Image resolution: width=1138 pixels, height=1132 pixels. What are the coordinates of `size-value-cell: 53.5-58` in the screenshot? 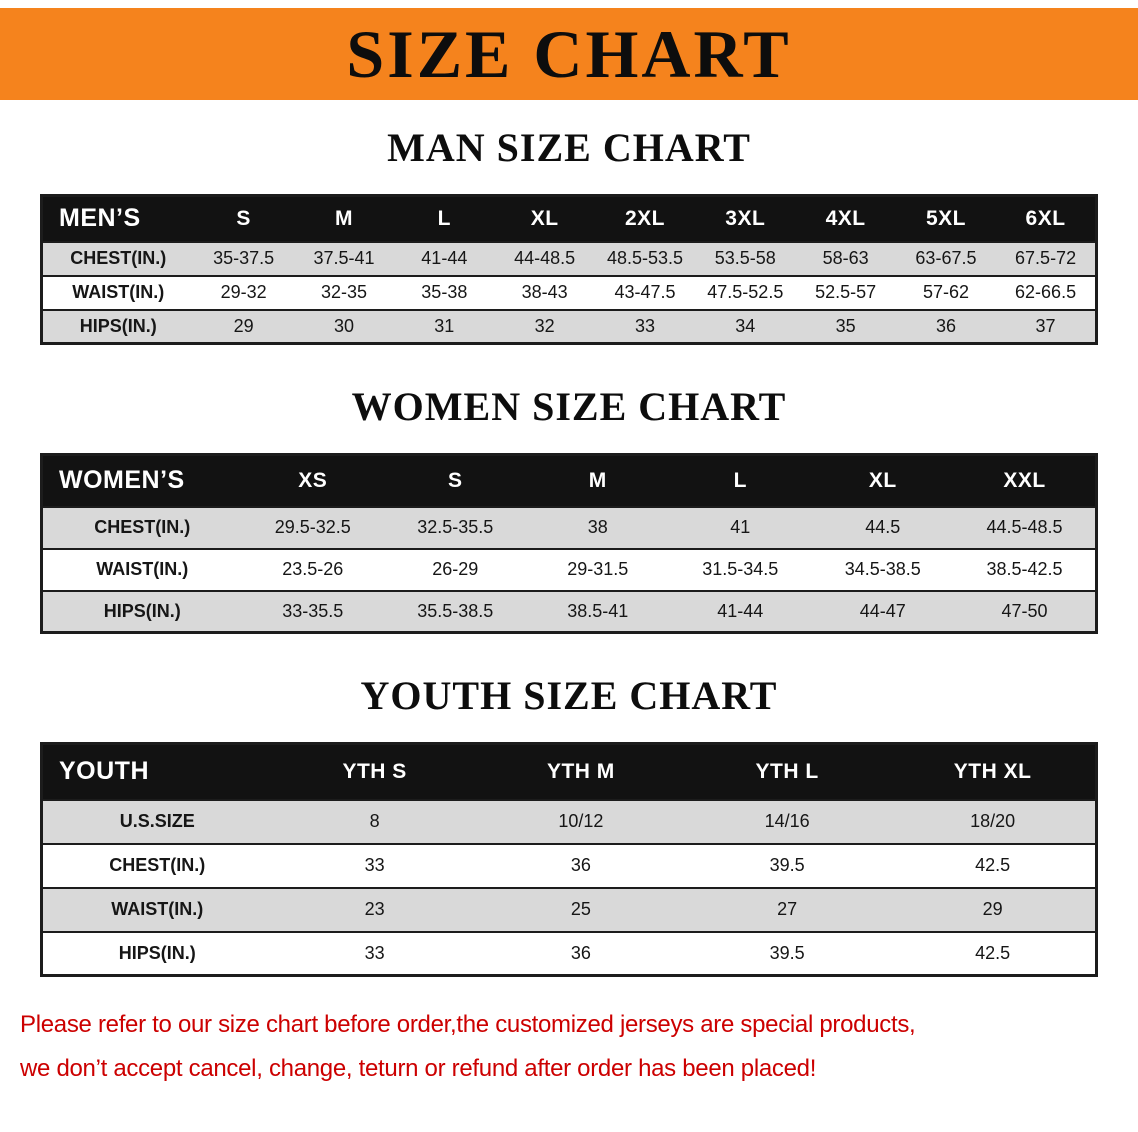 It's located at (745, 258).